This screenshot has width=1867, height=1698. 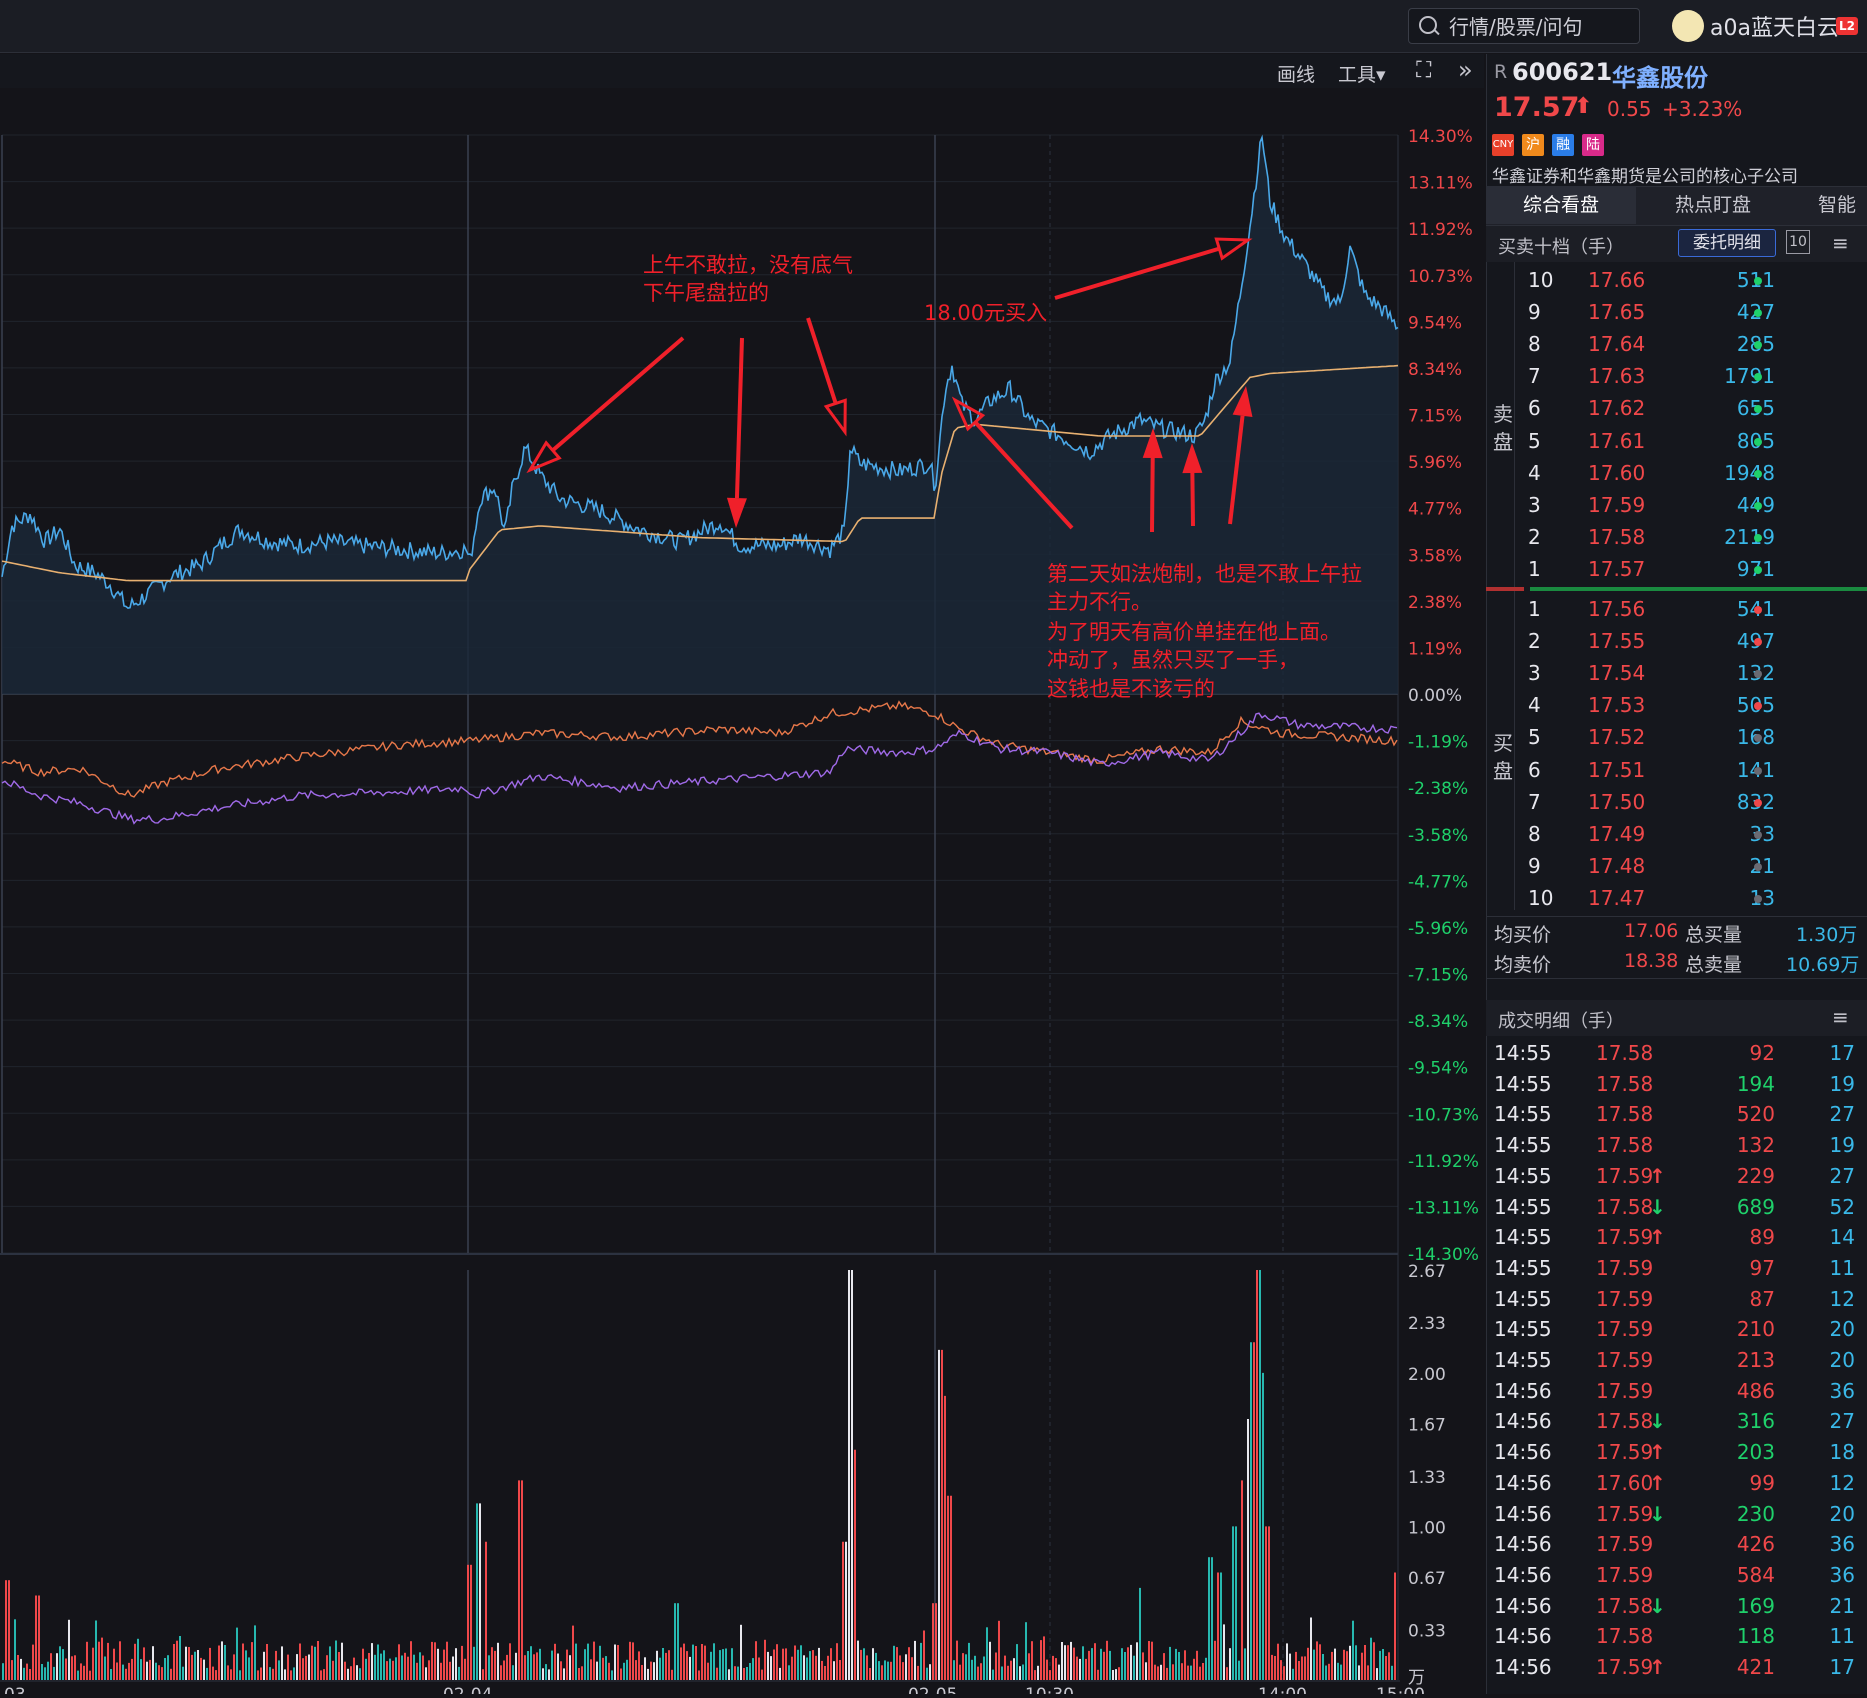 What do you see at coordinates (1842, 1175) in the screenshot?
I see `trade-count: 27` at bounding box center [1842, 1175].